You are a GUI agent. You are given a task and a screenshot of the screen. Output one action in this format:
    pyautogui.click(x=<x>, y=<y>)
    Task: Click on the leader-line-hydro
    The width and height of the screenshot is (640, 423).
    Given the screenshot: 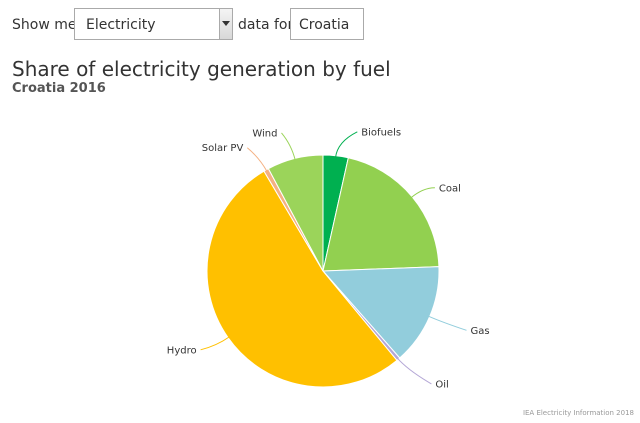 What is the action you would take?
    pyautogui.click(x=215, y=343)
    